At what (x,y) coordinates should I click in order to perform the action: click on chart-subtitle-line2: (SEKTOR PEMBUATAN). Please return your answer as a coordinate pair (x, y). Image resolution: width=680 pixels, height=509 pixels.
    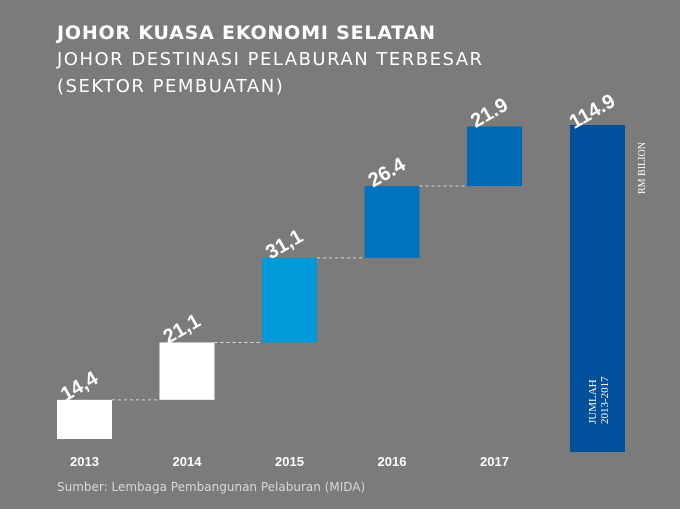
    Looking at the image, I should click on (171, 86).